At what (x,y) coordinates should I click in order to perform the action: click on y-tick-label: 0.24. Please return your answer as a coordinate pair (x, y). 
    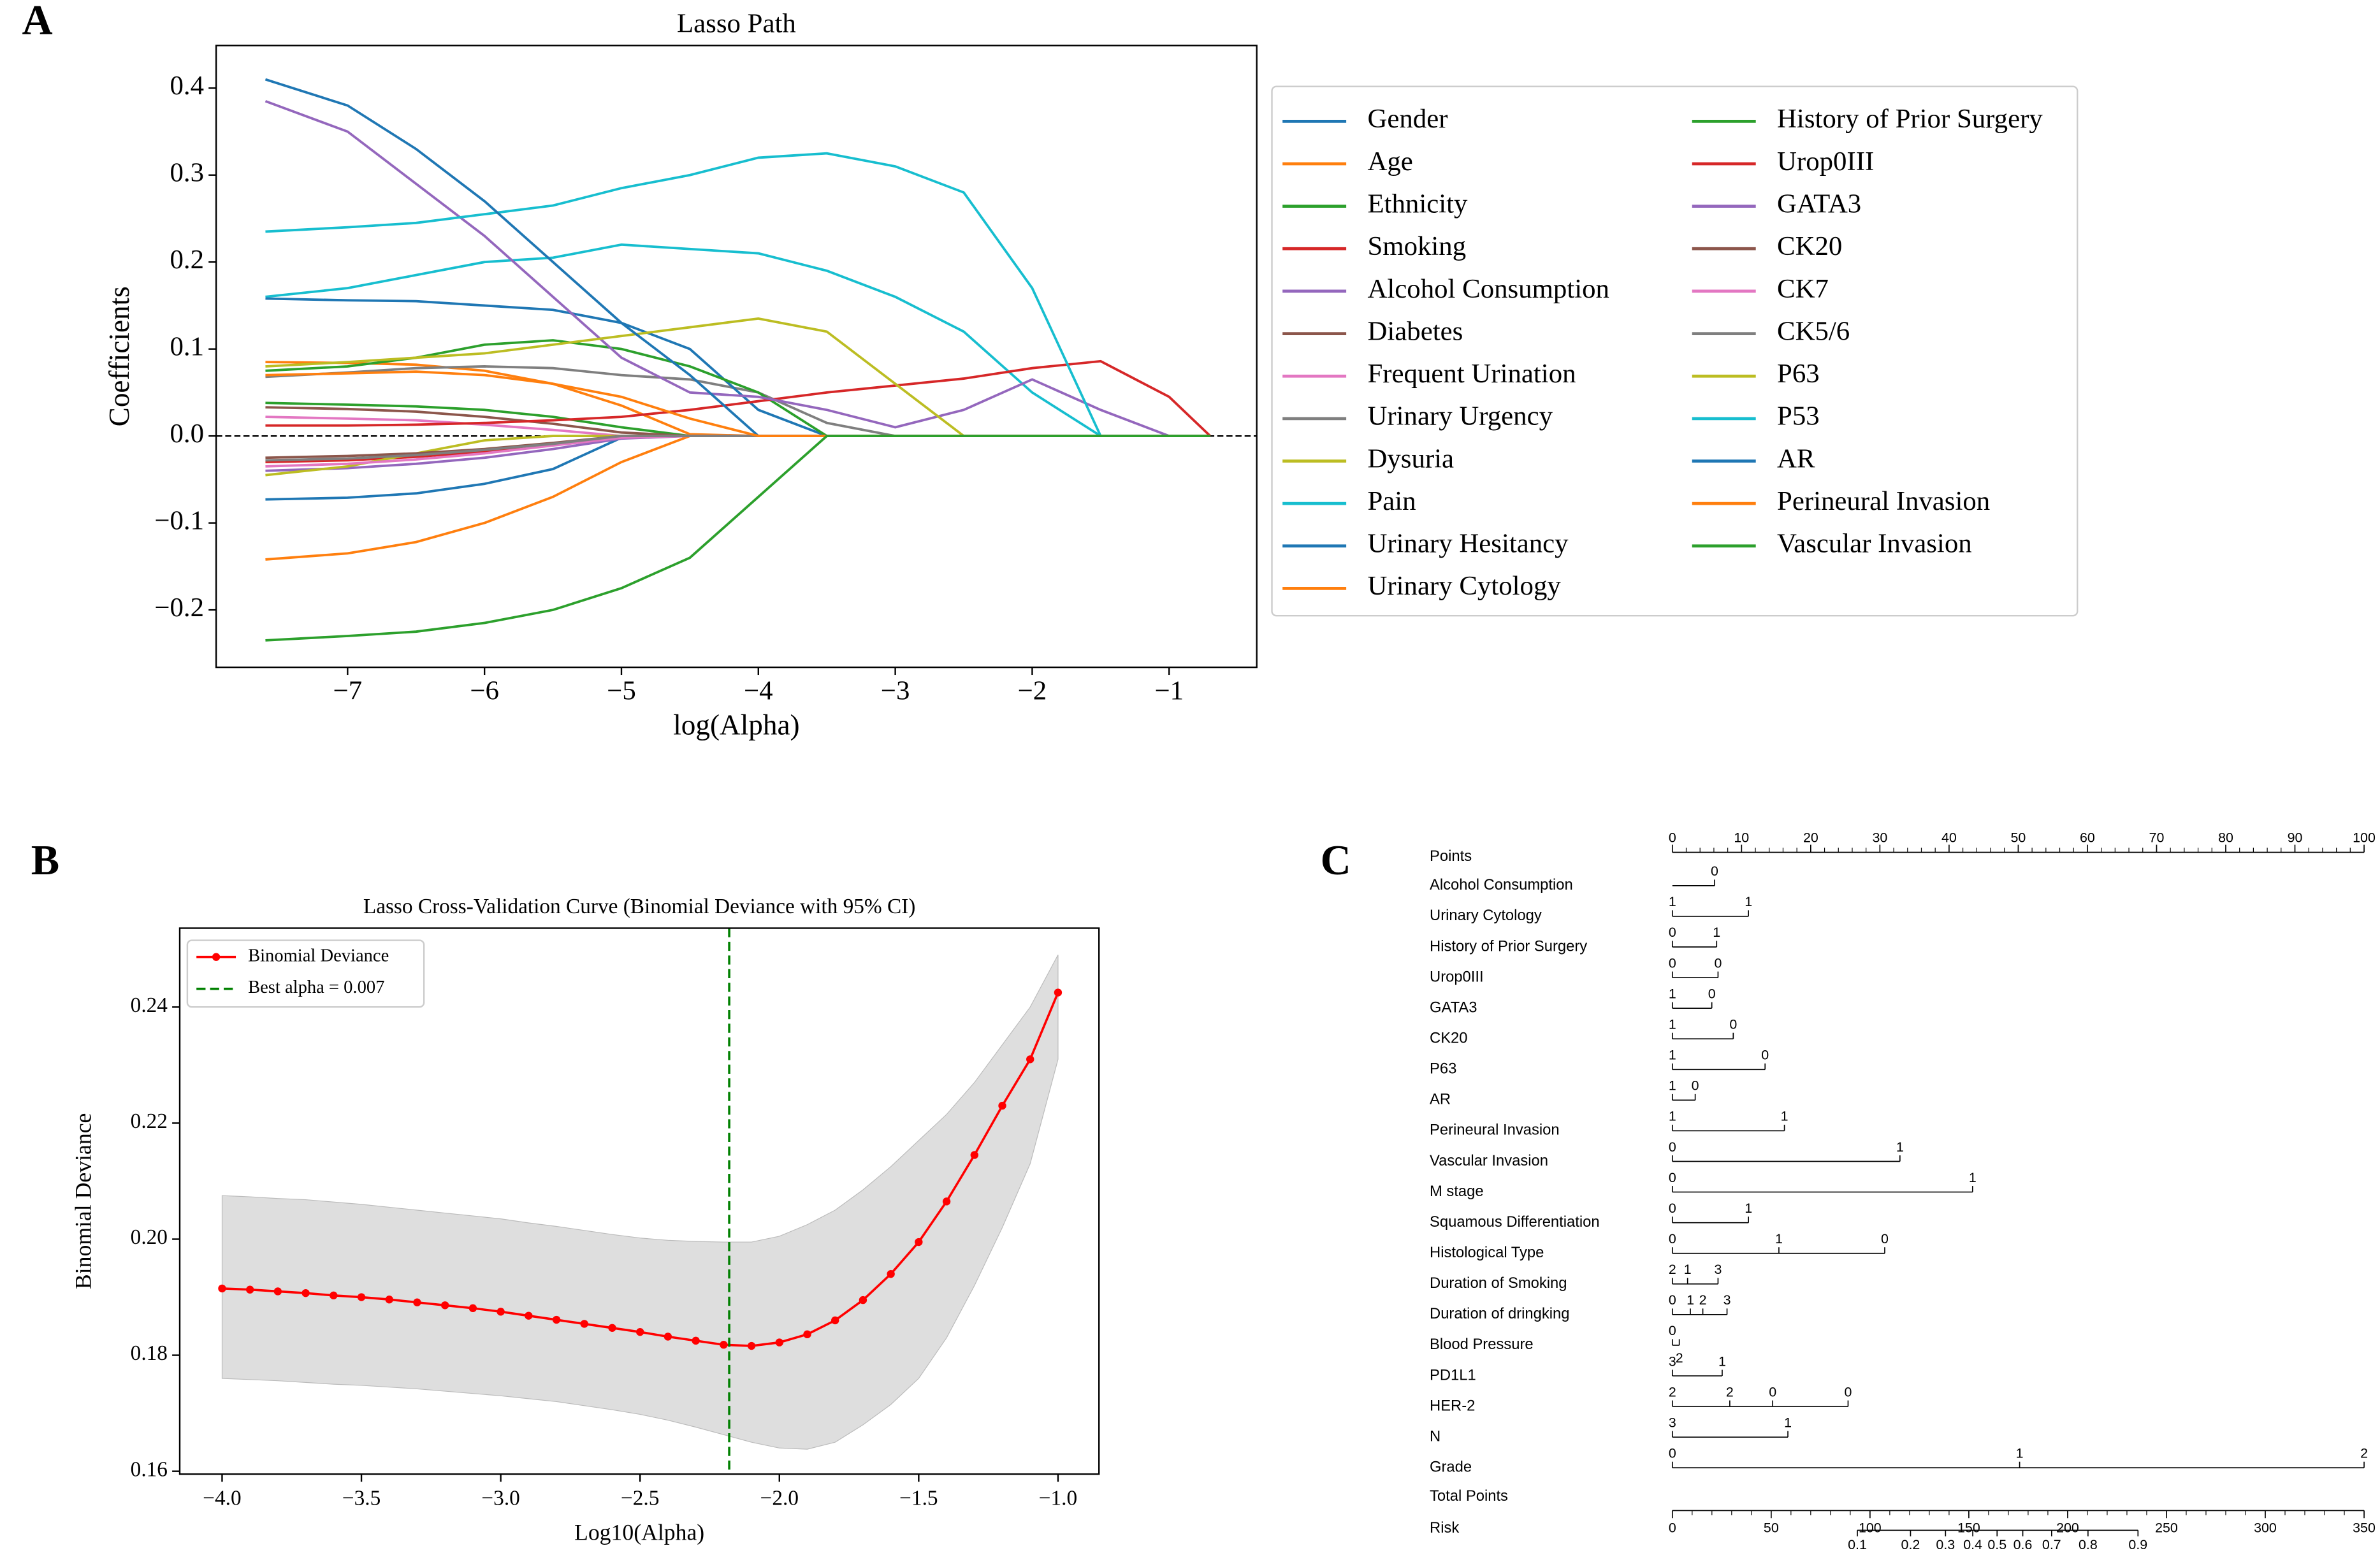
    Looking at the image, I should click on (149, 1005).